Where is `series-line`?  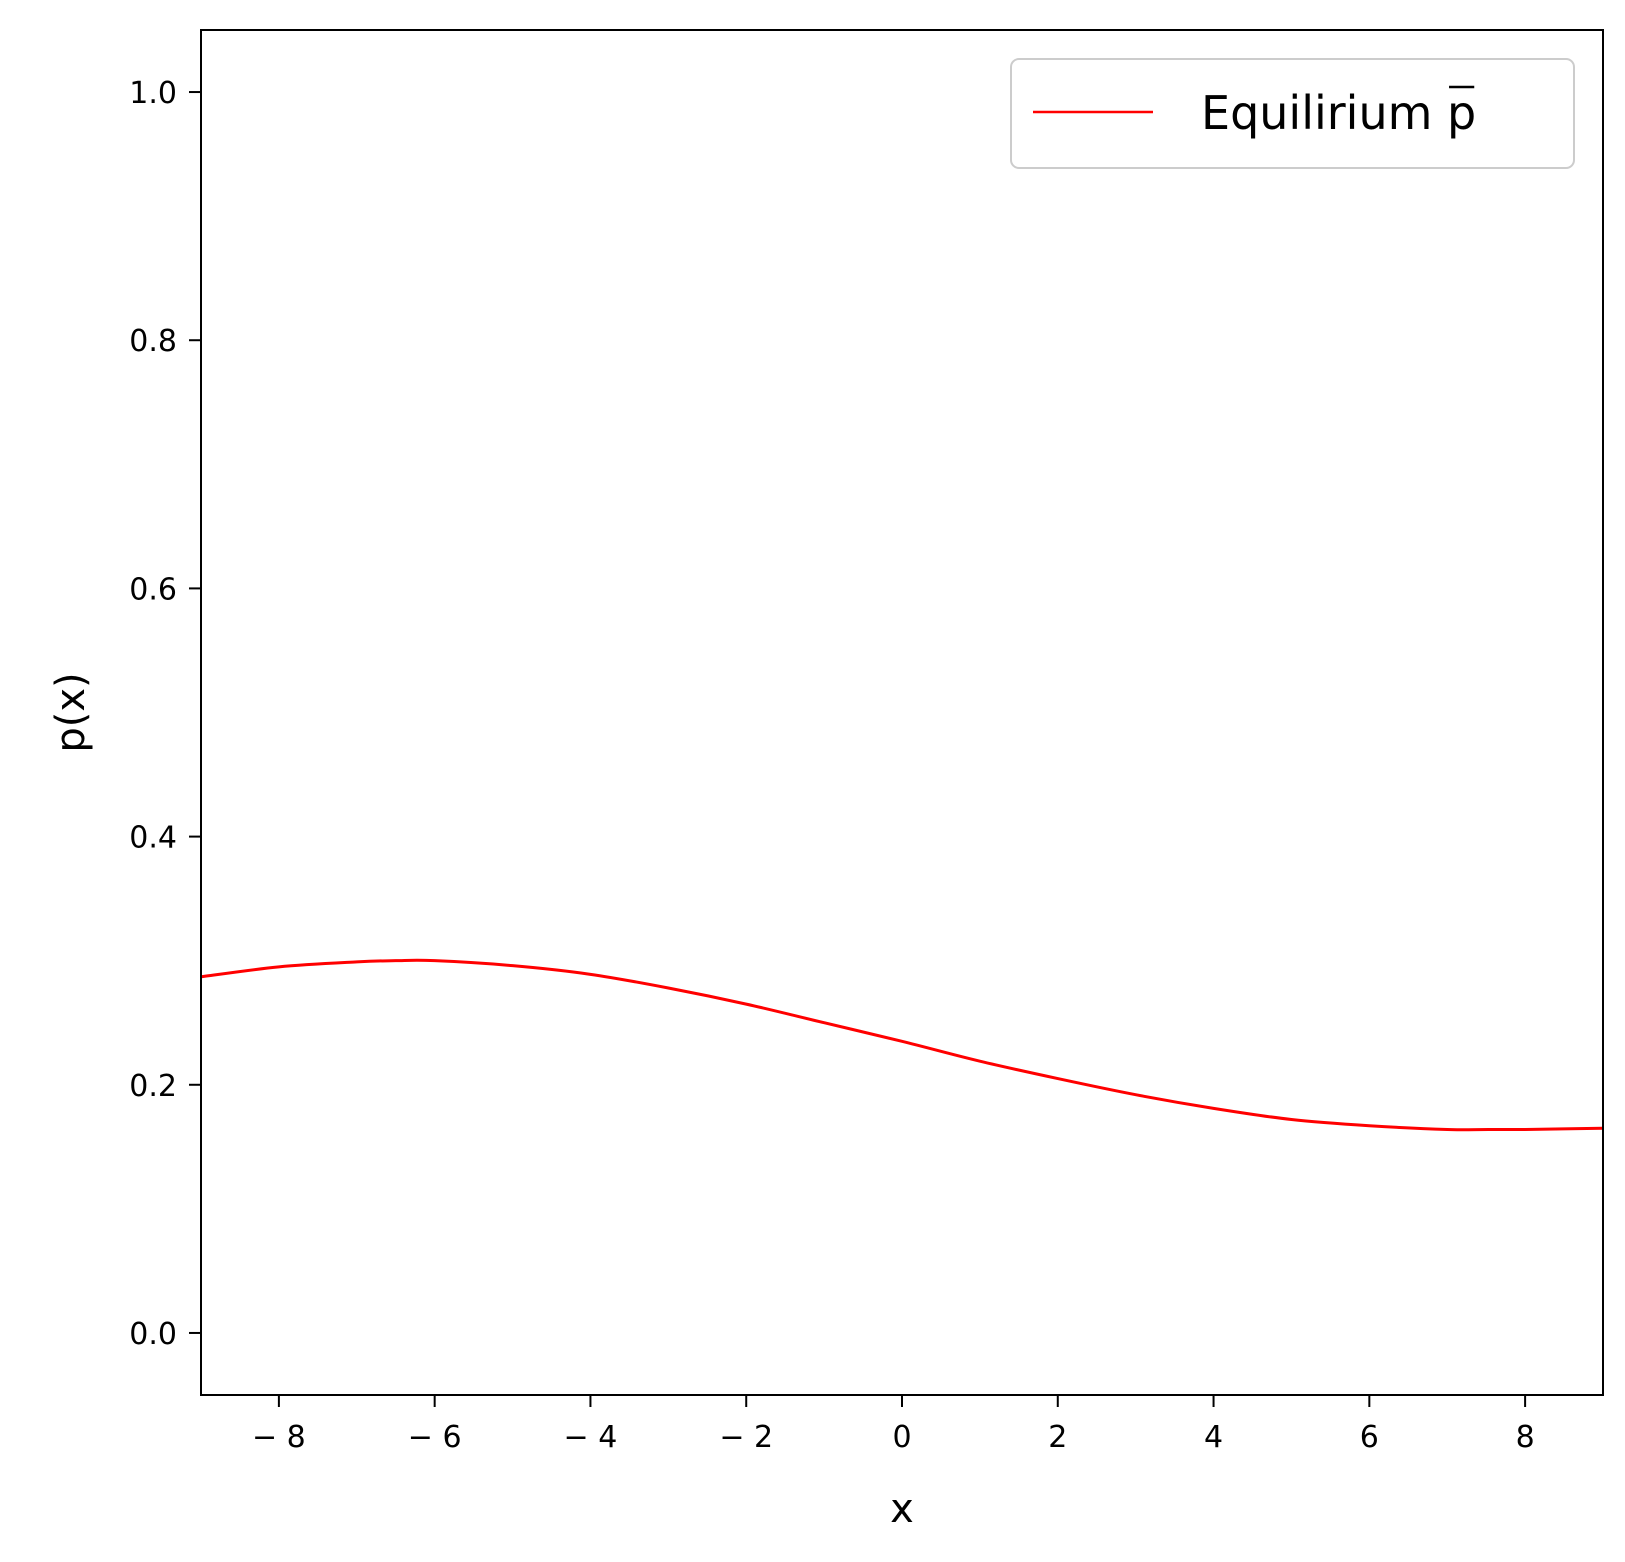
series-line is located at coordinates (902, 1045).